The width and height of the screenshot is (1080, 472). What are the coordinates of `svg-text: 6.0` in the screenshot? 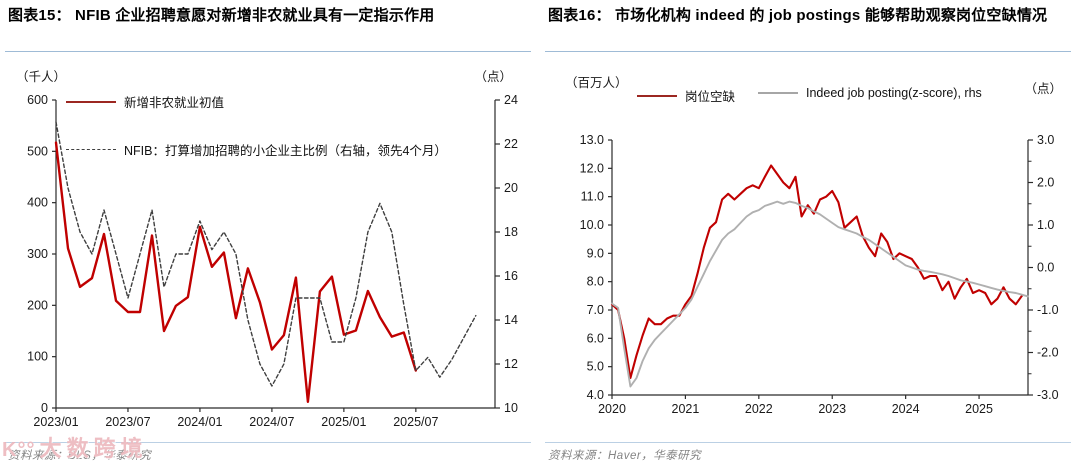 It's located at (595, 338).